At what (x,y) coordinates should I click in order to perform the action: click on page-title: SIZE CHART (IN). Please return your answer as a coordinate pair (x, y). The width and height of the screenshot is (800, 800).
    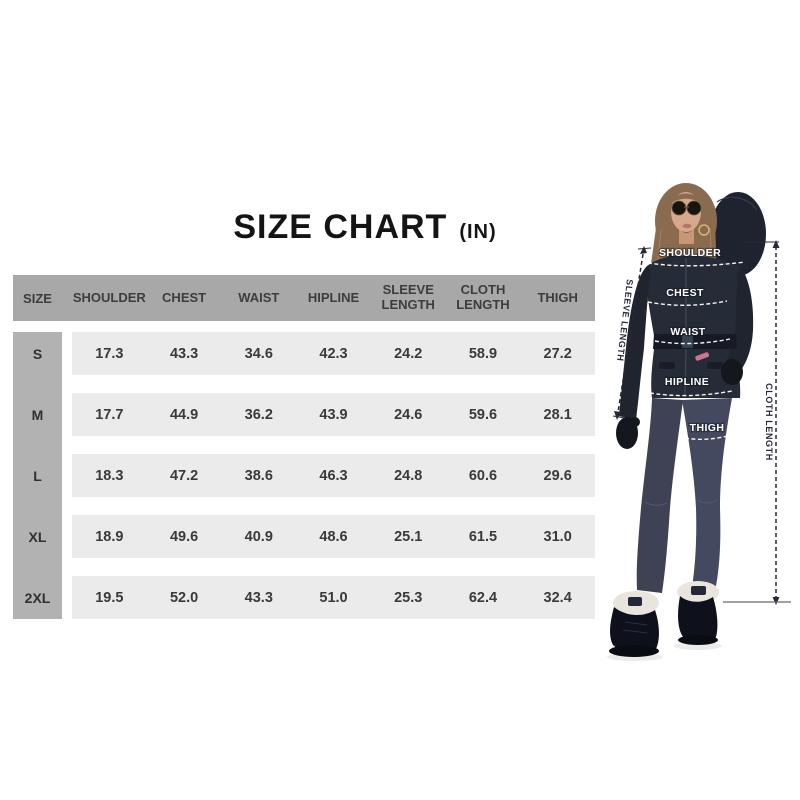
    Looking at the image, I should click on (365, 227).